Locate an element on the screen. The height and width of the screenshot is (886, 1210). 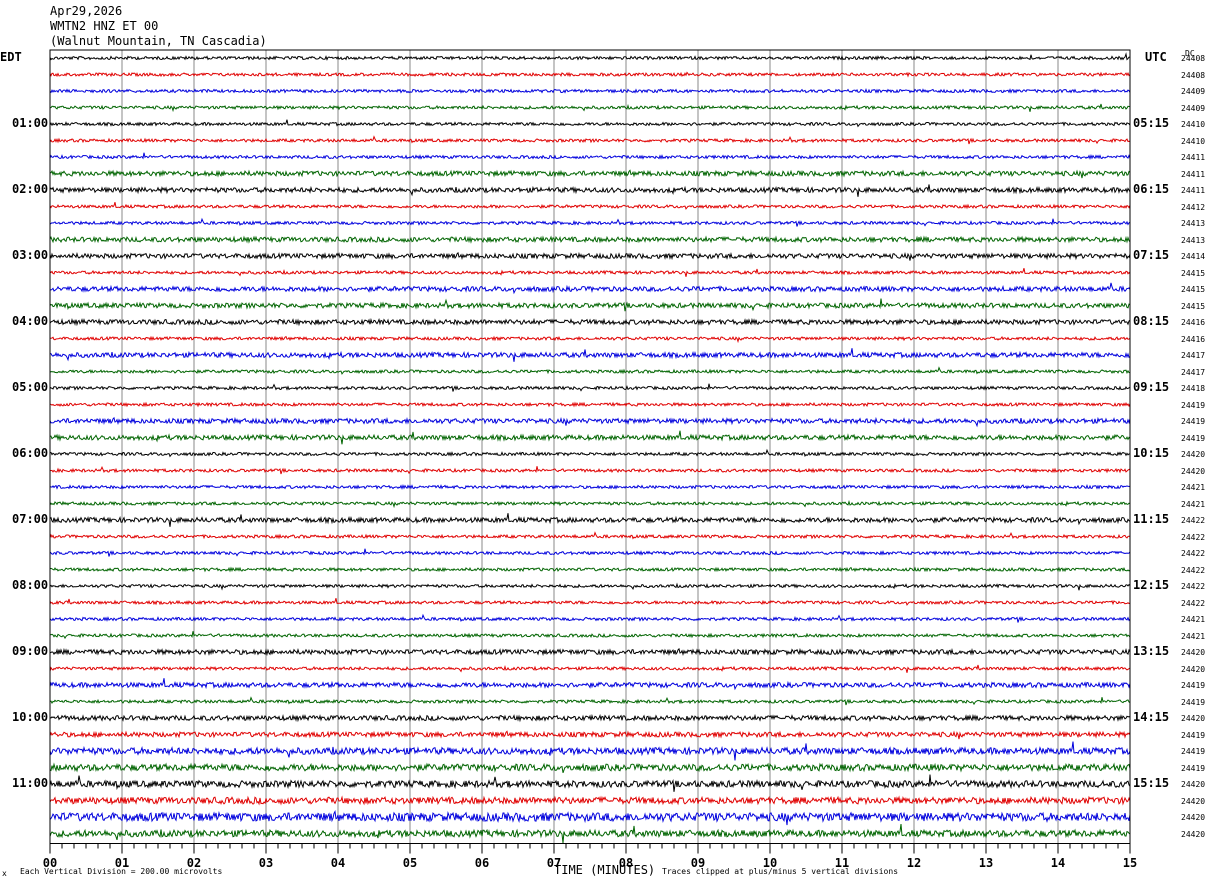
location-label: (Walnut Mountain, TN Cascadia) is located at coordinates (158, 41).